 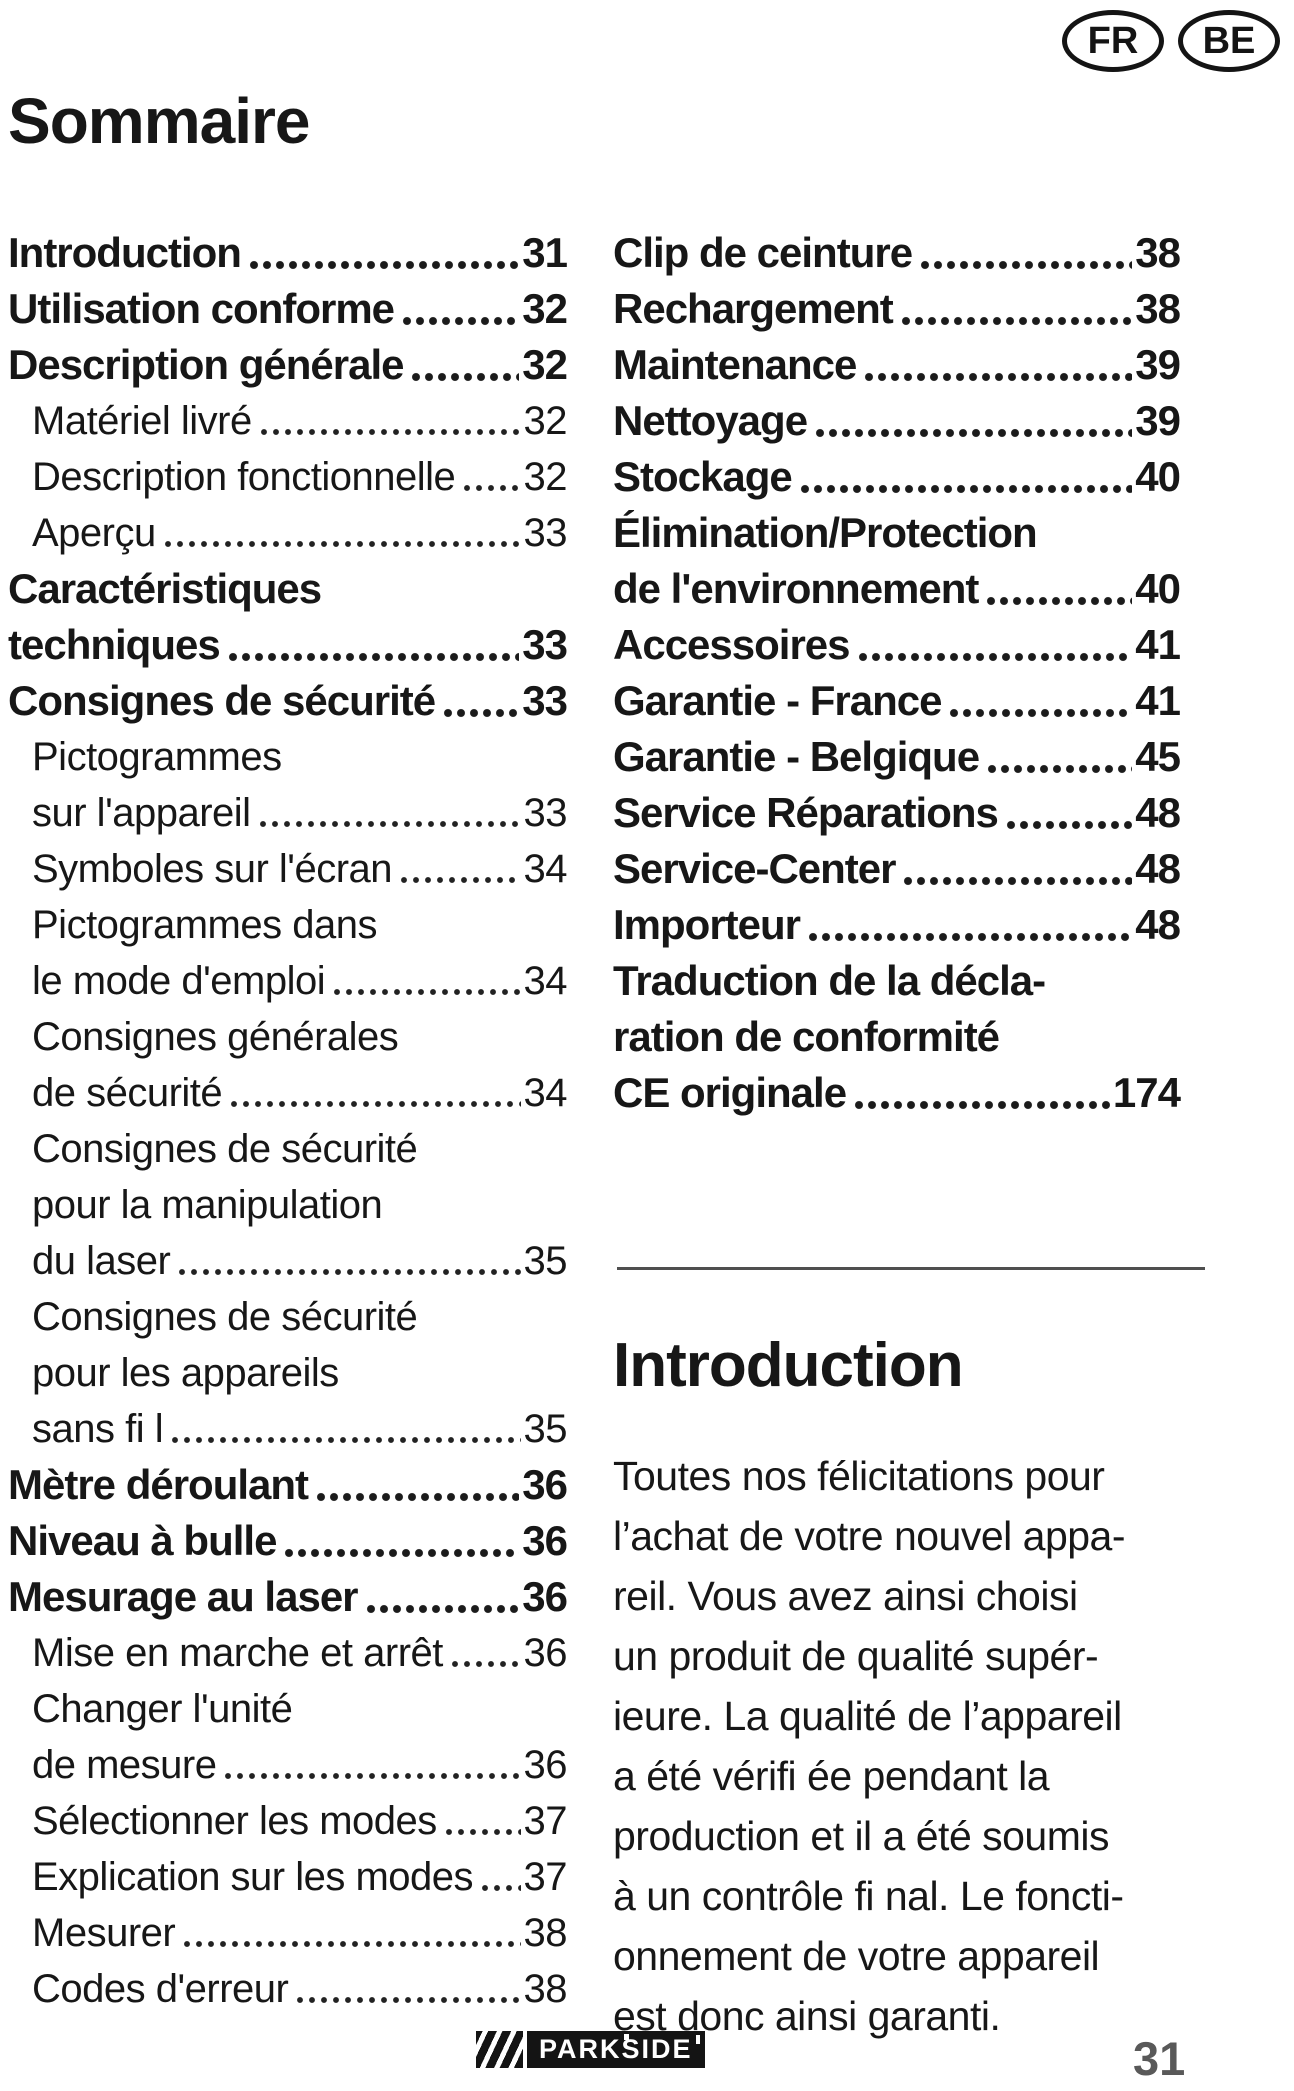 I want to click on toc-entry-label: sur l'appareil, so click(x=141, y=813).